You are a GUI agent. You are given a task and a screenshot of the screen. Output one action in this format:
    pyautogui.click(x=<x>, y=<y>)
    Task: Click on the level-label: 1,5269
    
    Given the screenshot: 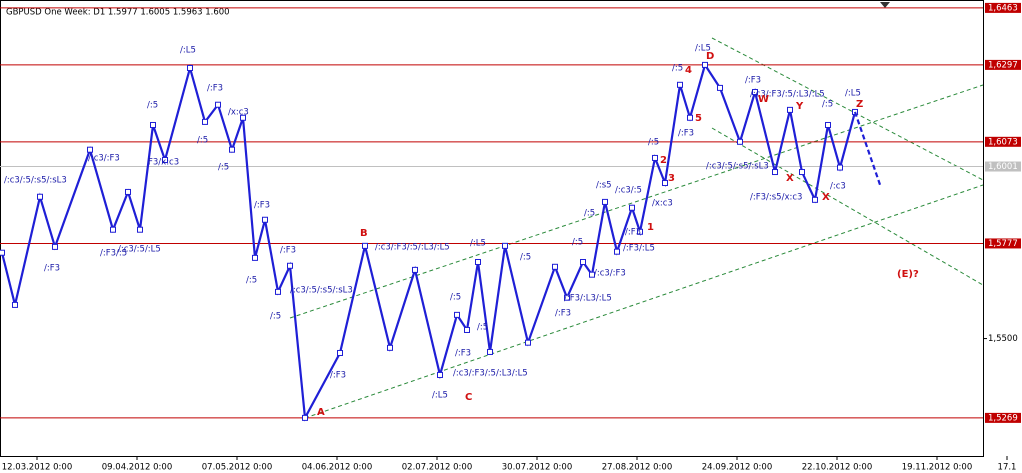 What is the action you would take?
    pyautogui.click(x=1003, y=418)
    